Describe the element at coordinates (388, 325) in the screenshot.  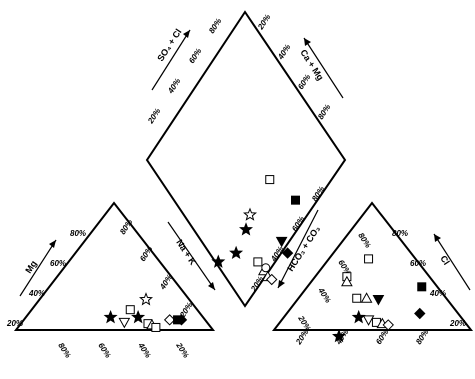
I see `open-diamond-marker` at that location.